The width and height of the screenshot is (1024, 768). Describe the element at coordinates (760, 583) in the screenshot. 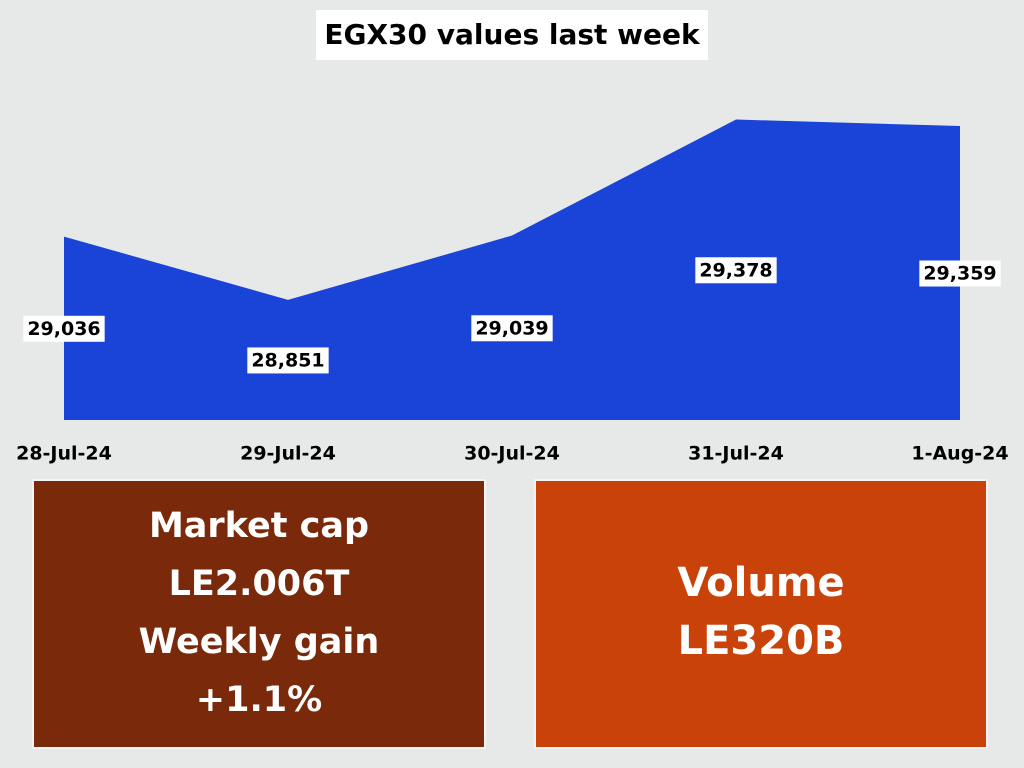

I see `panel-text: Volume` at that location.